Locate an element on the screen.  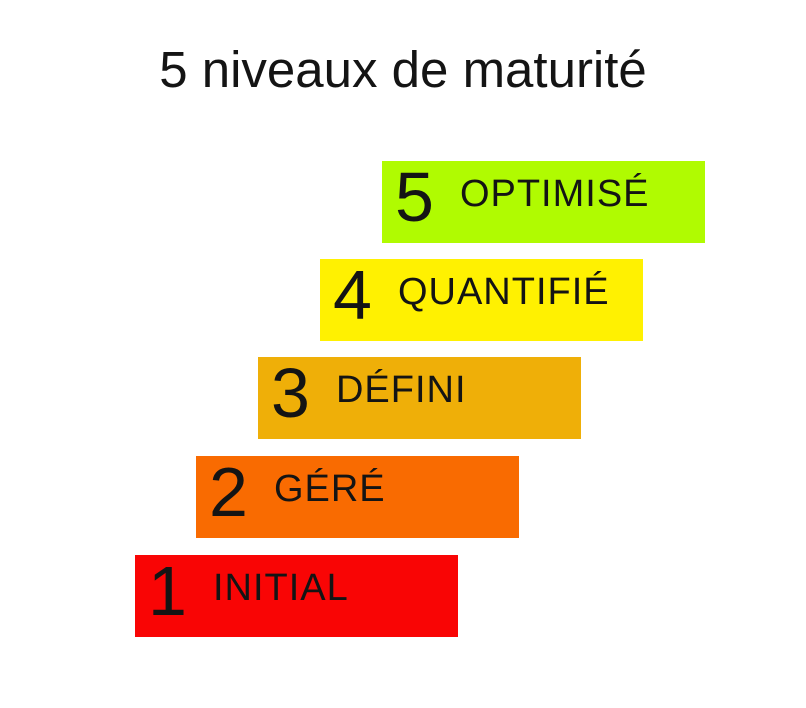
level-3-number: 3 is located at coordinates (290, 393).